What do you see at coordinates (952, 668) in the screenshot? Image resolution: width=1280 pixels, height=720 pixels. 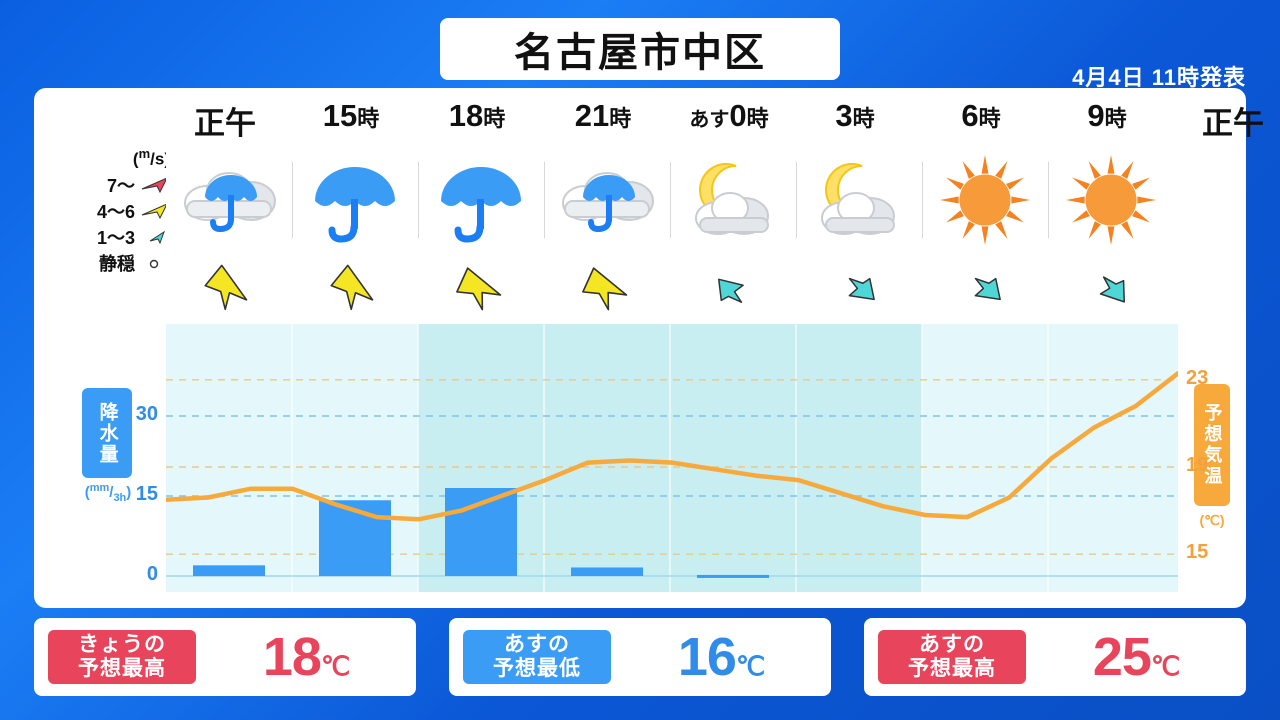 I see `summary-tag-line2-2: 予想最高` at bounding box center [952, 668].